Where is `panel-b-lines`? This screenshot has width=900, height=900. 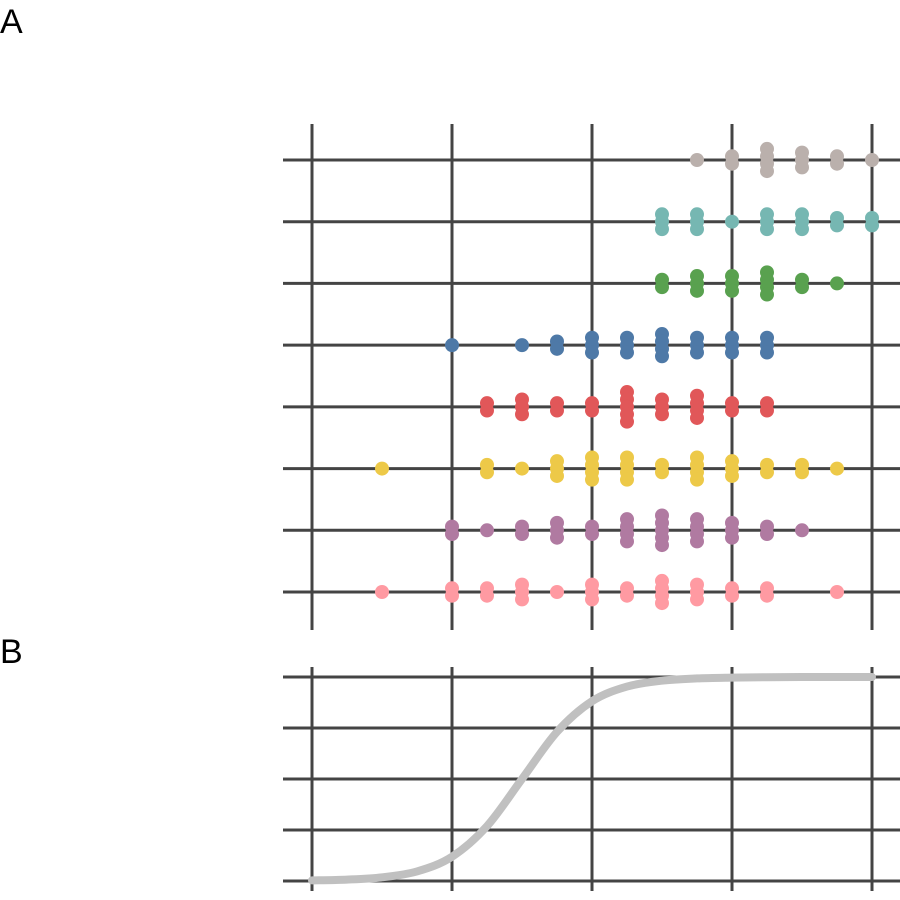
panel-b-lines is located at coordinates (592, 778).